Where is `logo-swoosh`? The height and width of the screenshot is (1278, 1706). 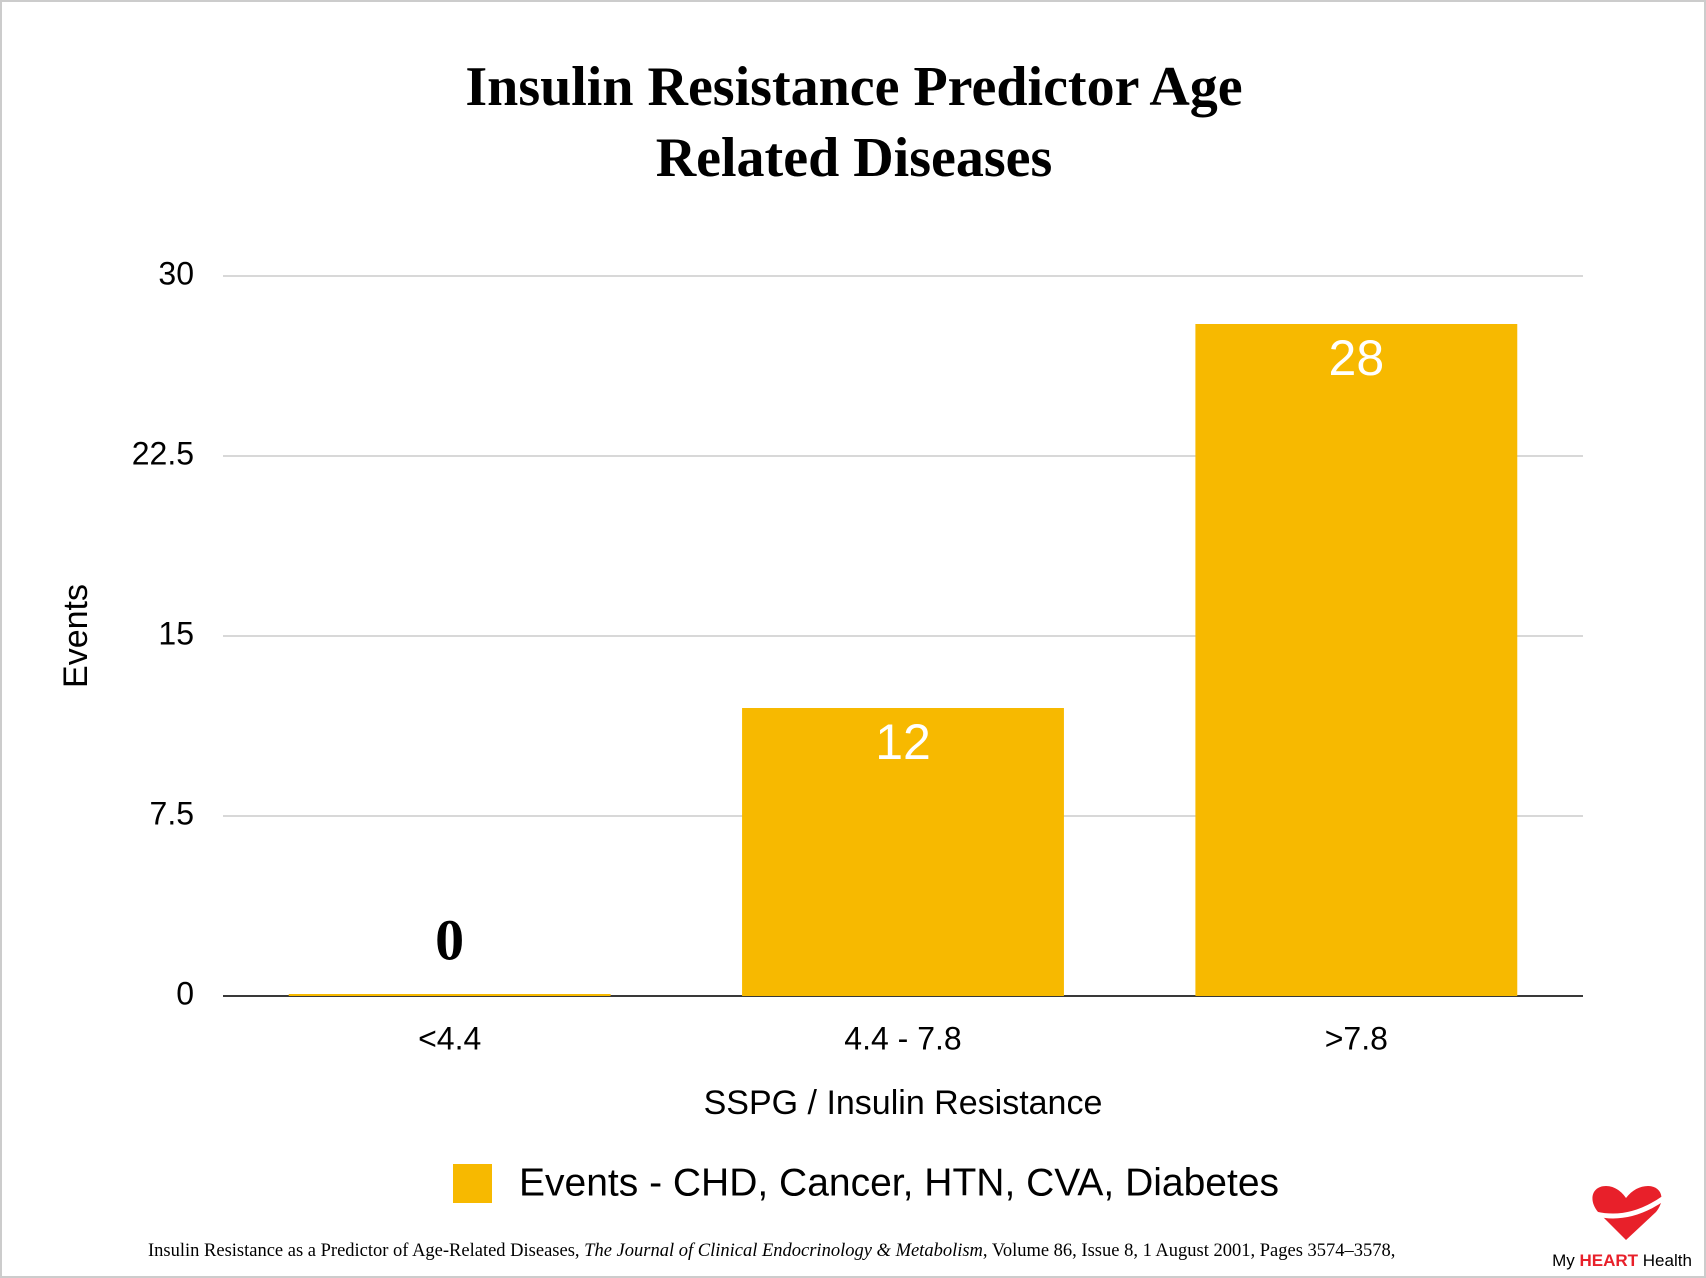 logo-swoosh is located at coordinates (1630, 1207).